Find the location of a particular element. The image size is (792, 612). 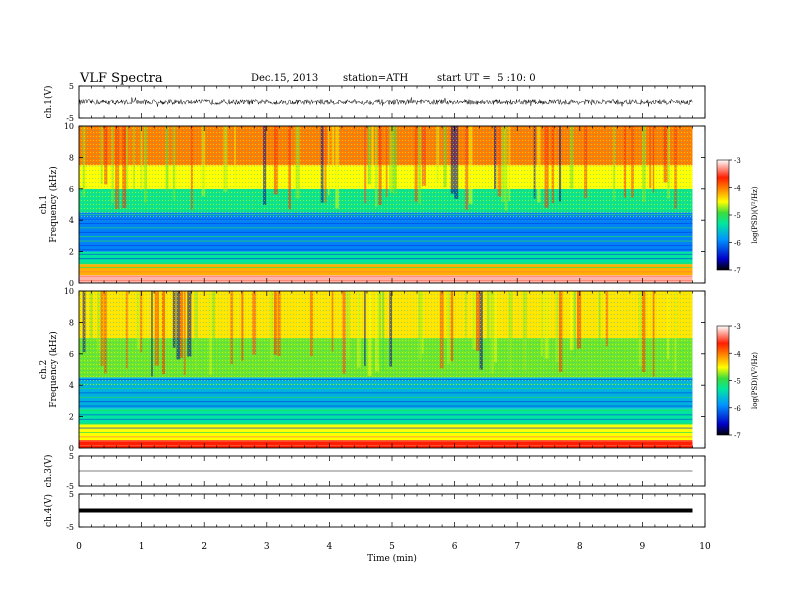

y-axis-label-line: ch.4(V) is located at coordinates (48, 510).